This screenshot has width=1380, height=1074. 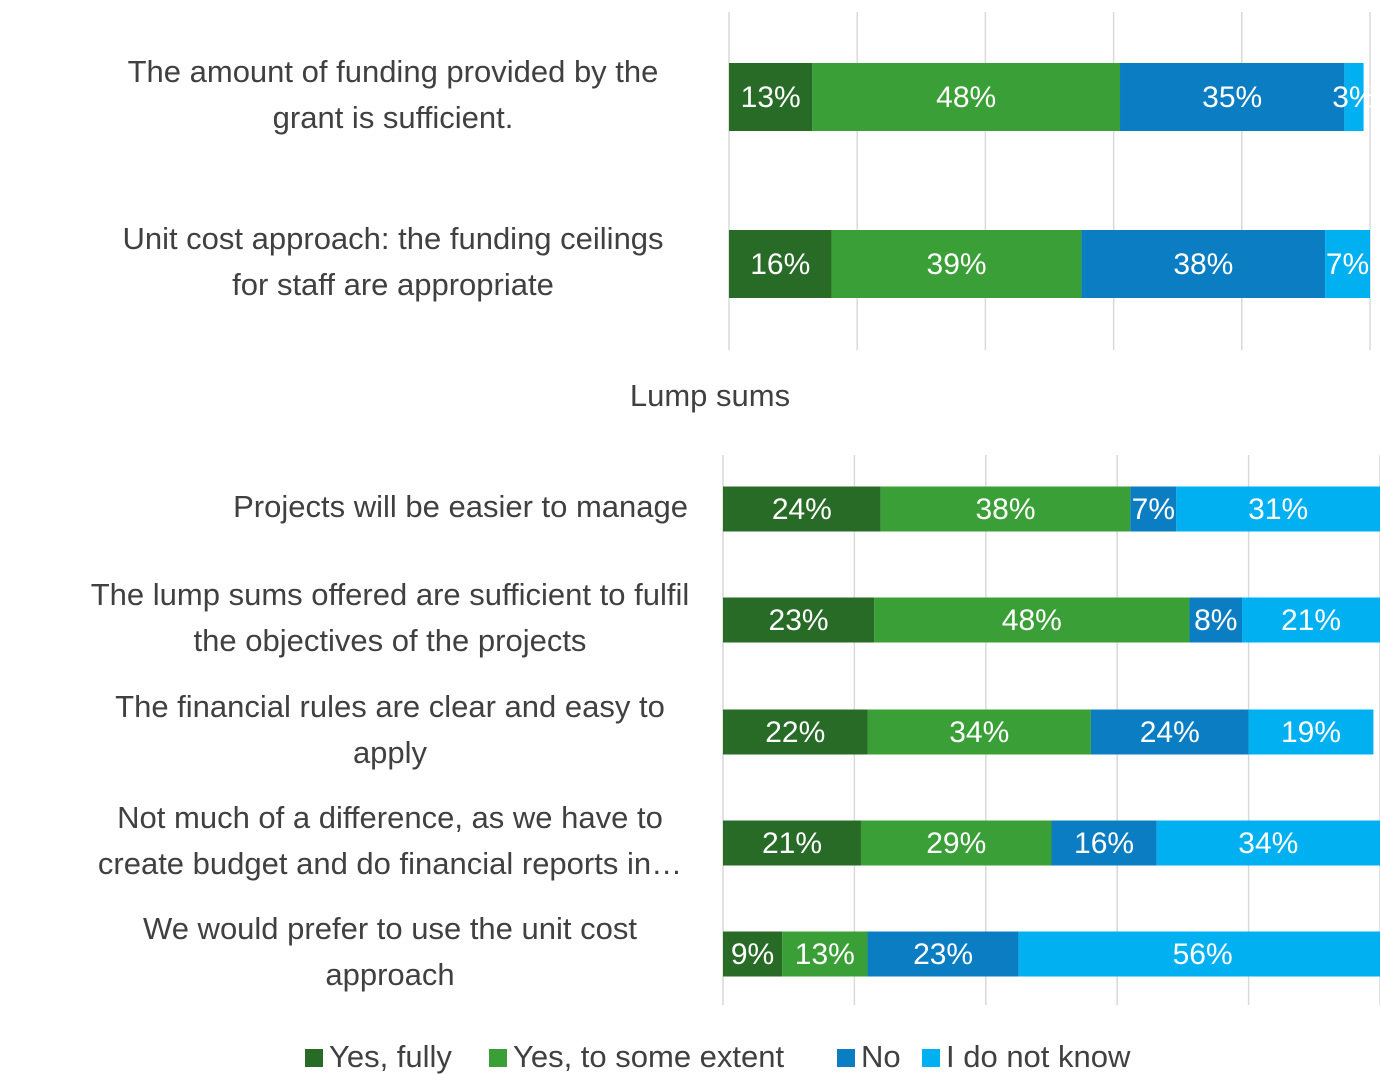 I want to click on data-label: 8%, so click(x=1215, y=620).